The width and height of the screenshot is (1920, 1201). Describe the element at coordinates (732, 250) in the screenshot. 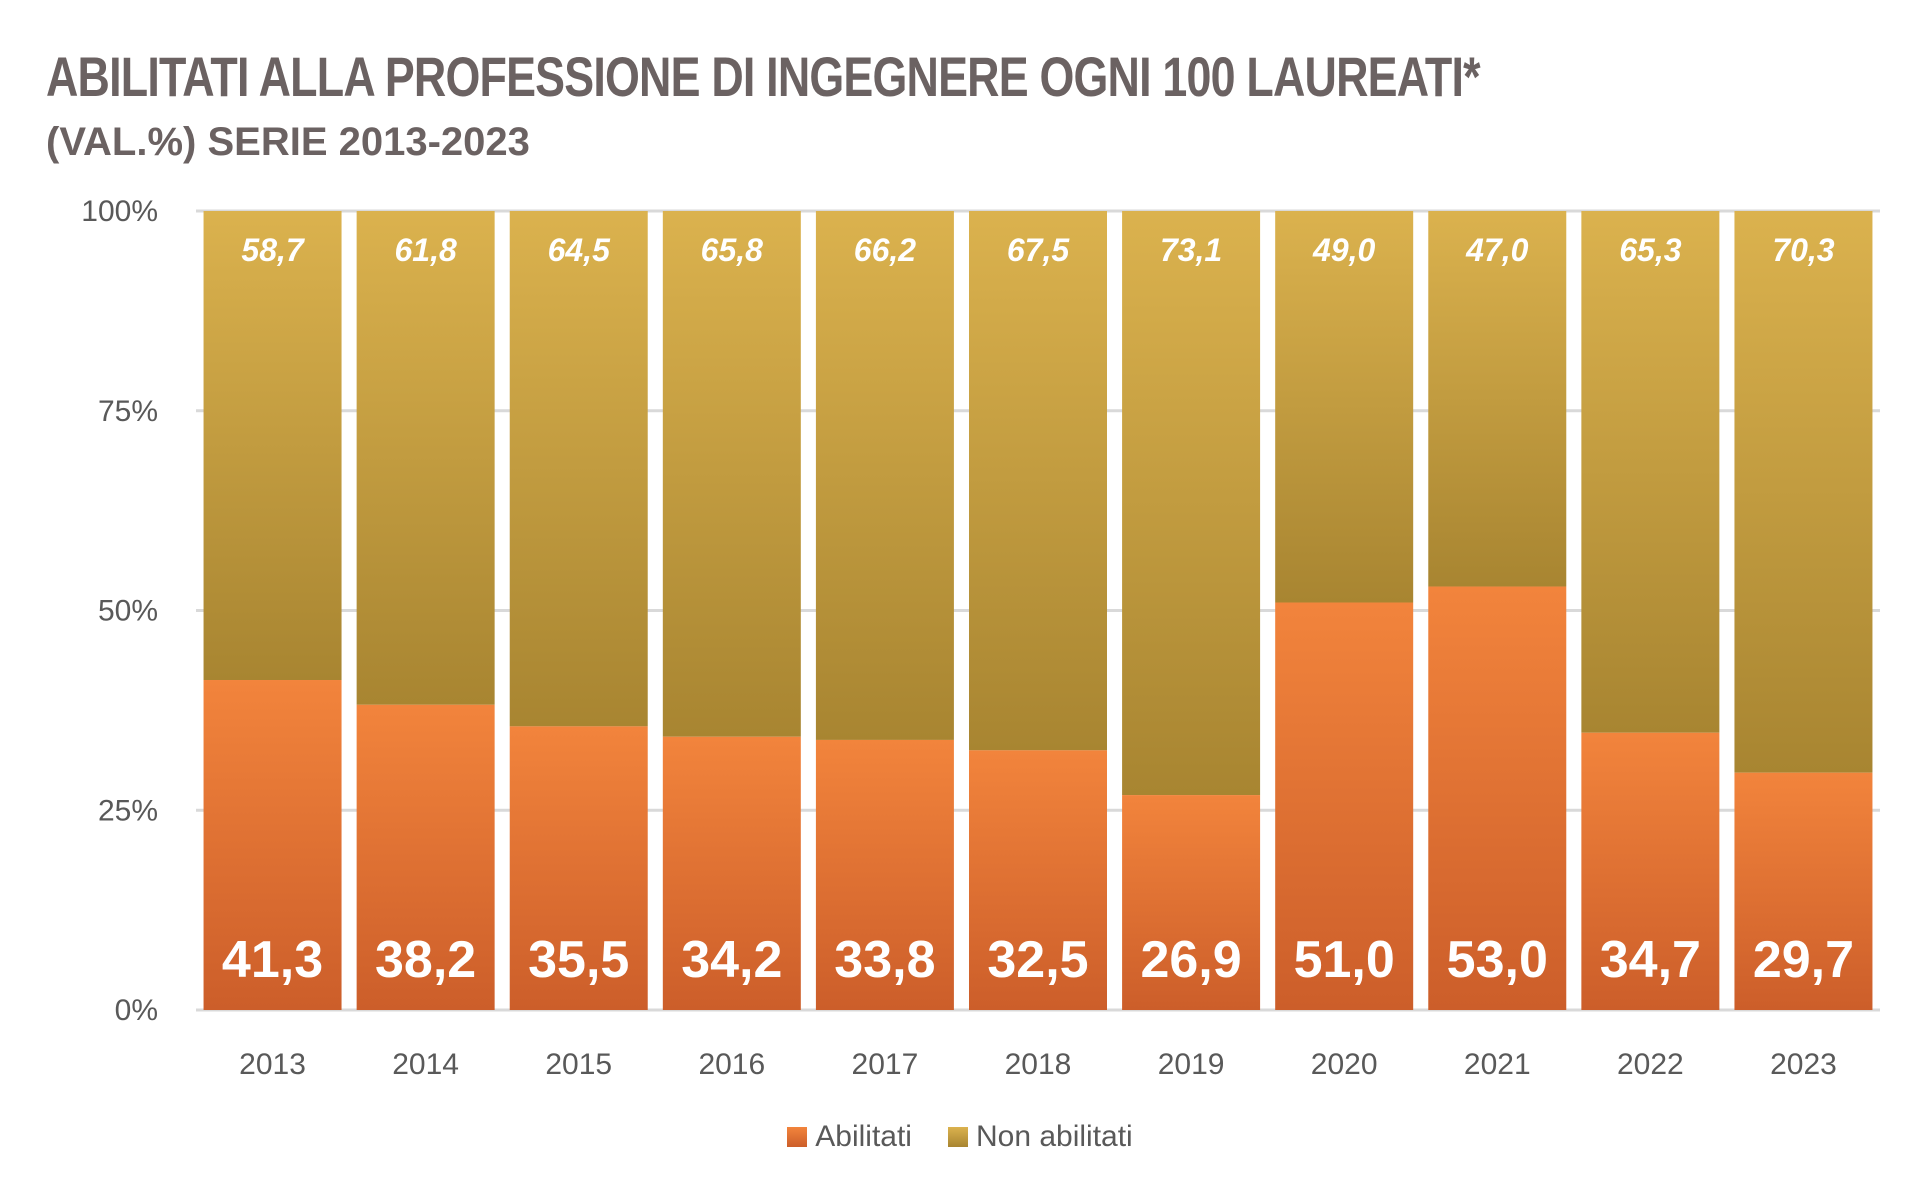

I see `data-label-non-abilitati: 65,8` at that location.